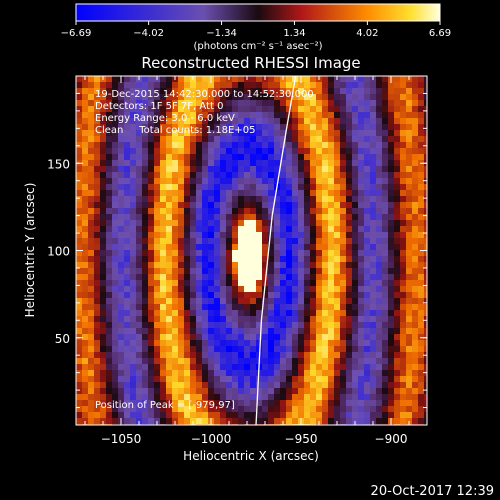 The width and height of the screenshot is (500, 500). Describe the element at coordinates (58, 252) in the screenshot. I see `y-tick-label: 100` at that location.